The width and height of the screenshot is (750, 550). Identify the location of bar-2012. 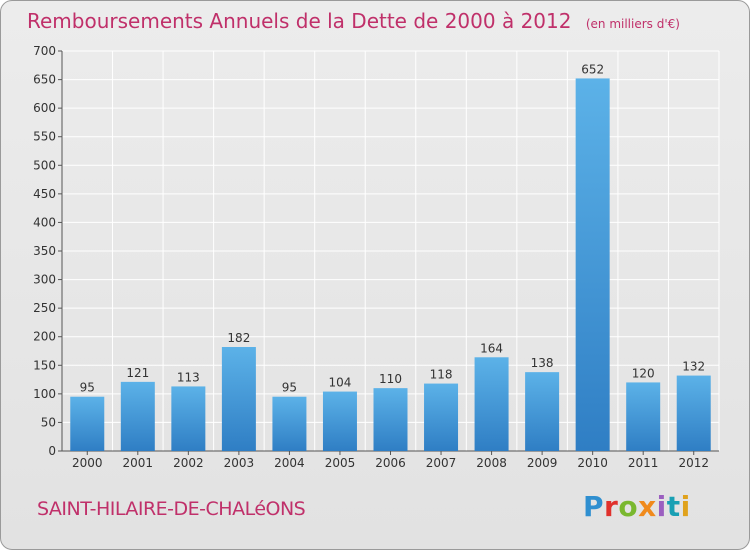
(693, 413).